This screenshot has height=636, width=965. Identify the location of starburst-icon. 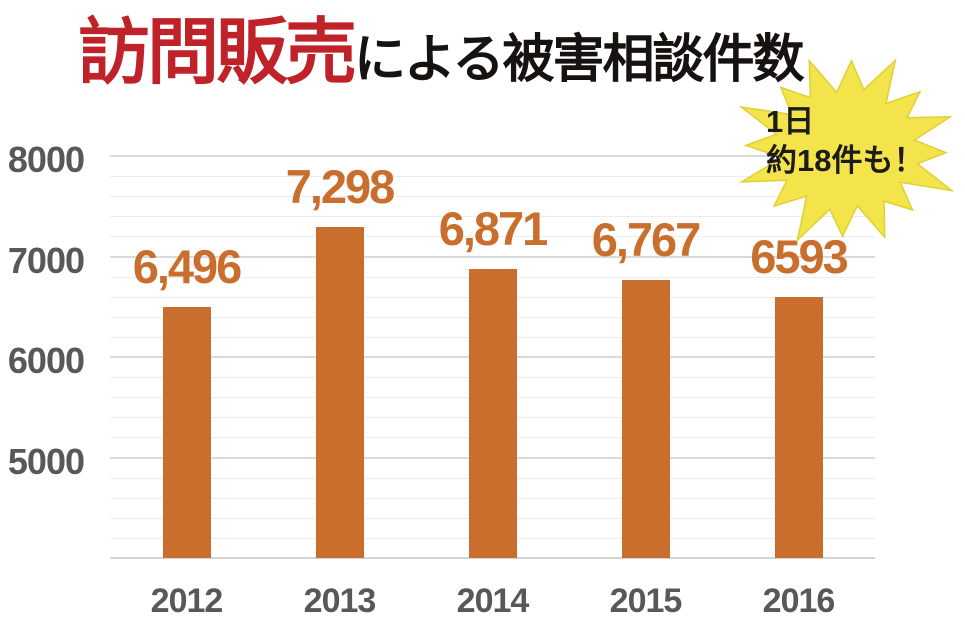
(846, 150).